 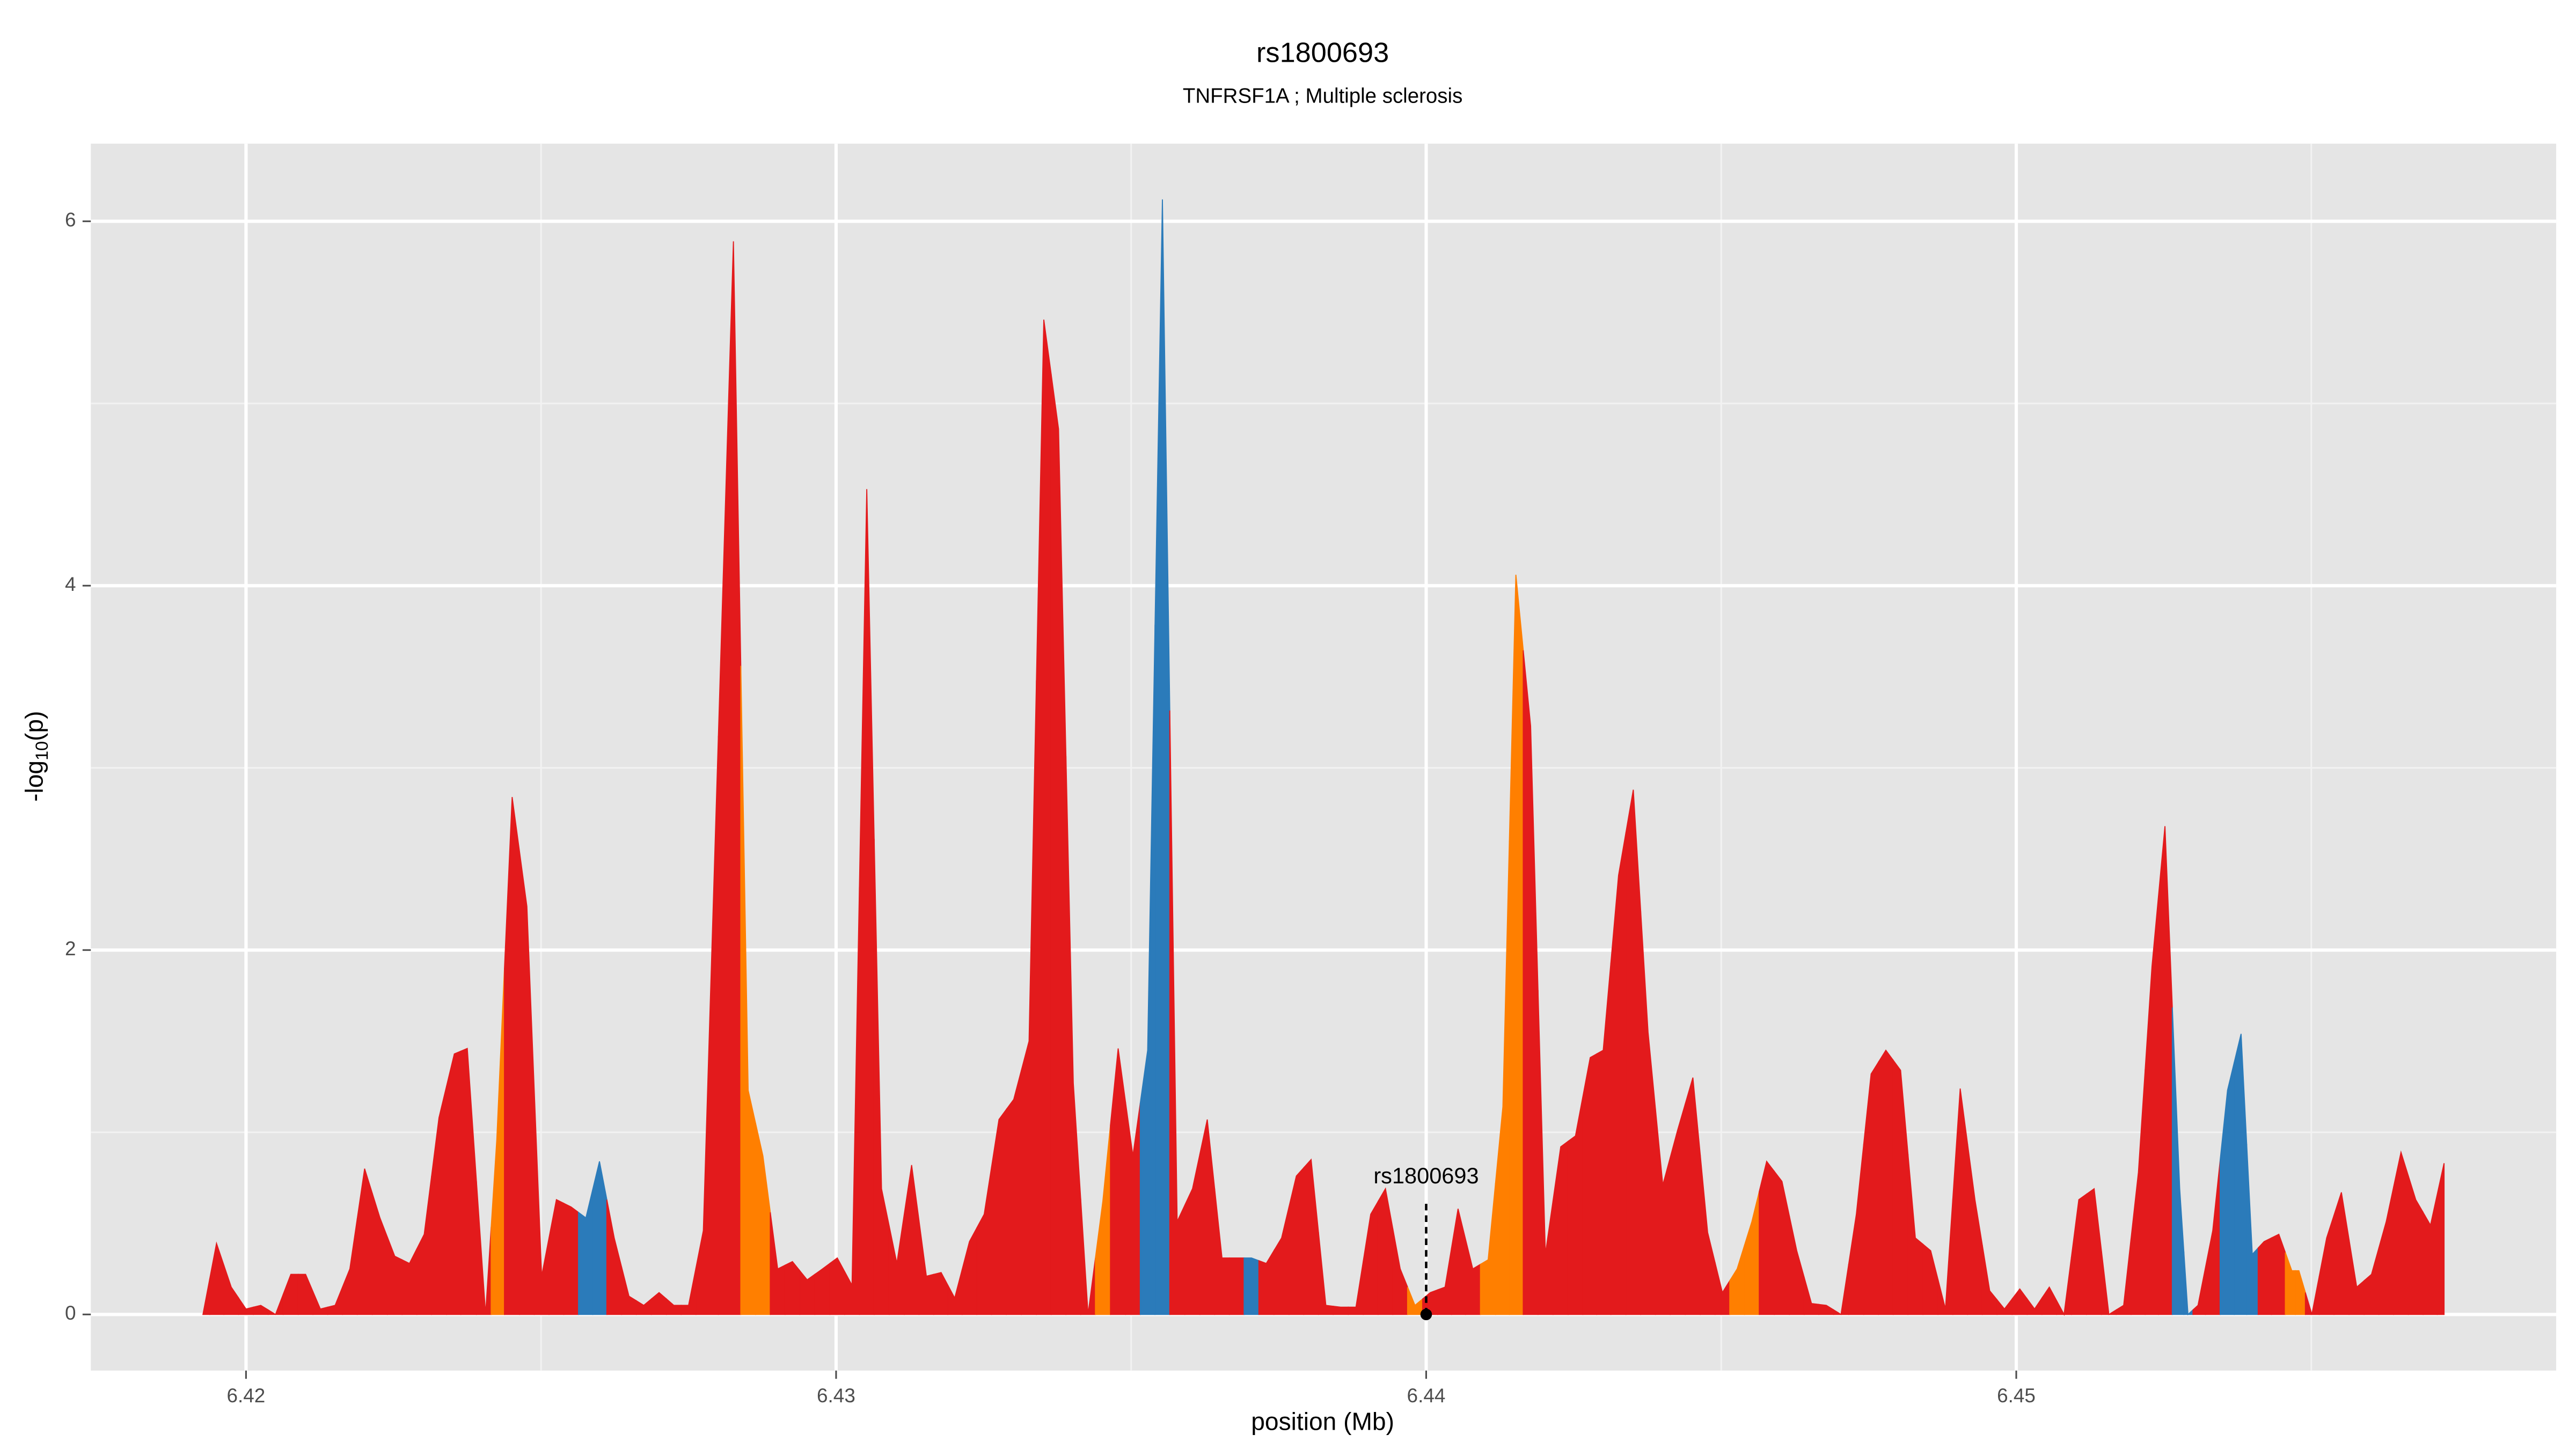 What do you see at coordinates (2016, 1396) in the screenshot?
I see `x-tick-label: 6.45` at bounding box center [2016, 1396].